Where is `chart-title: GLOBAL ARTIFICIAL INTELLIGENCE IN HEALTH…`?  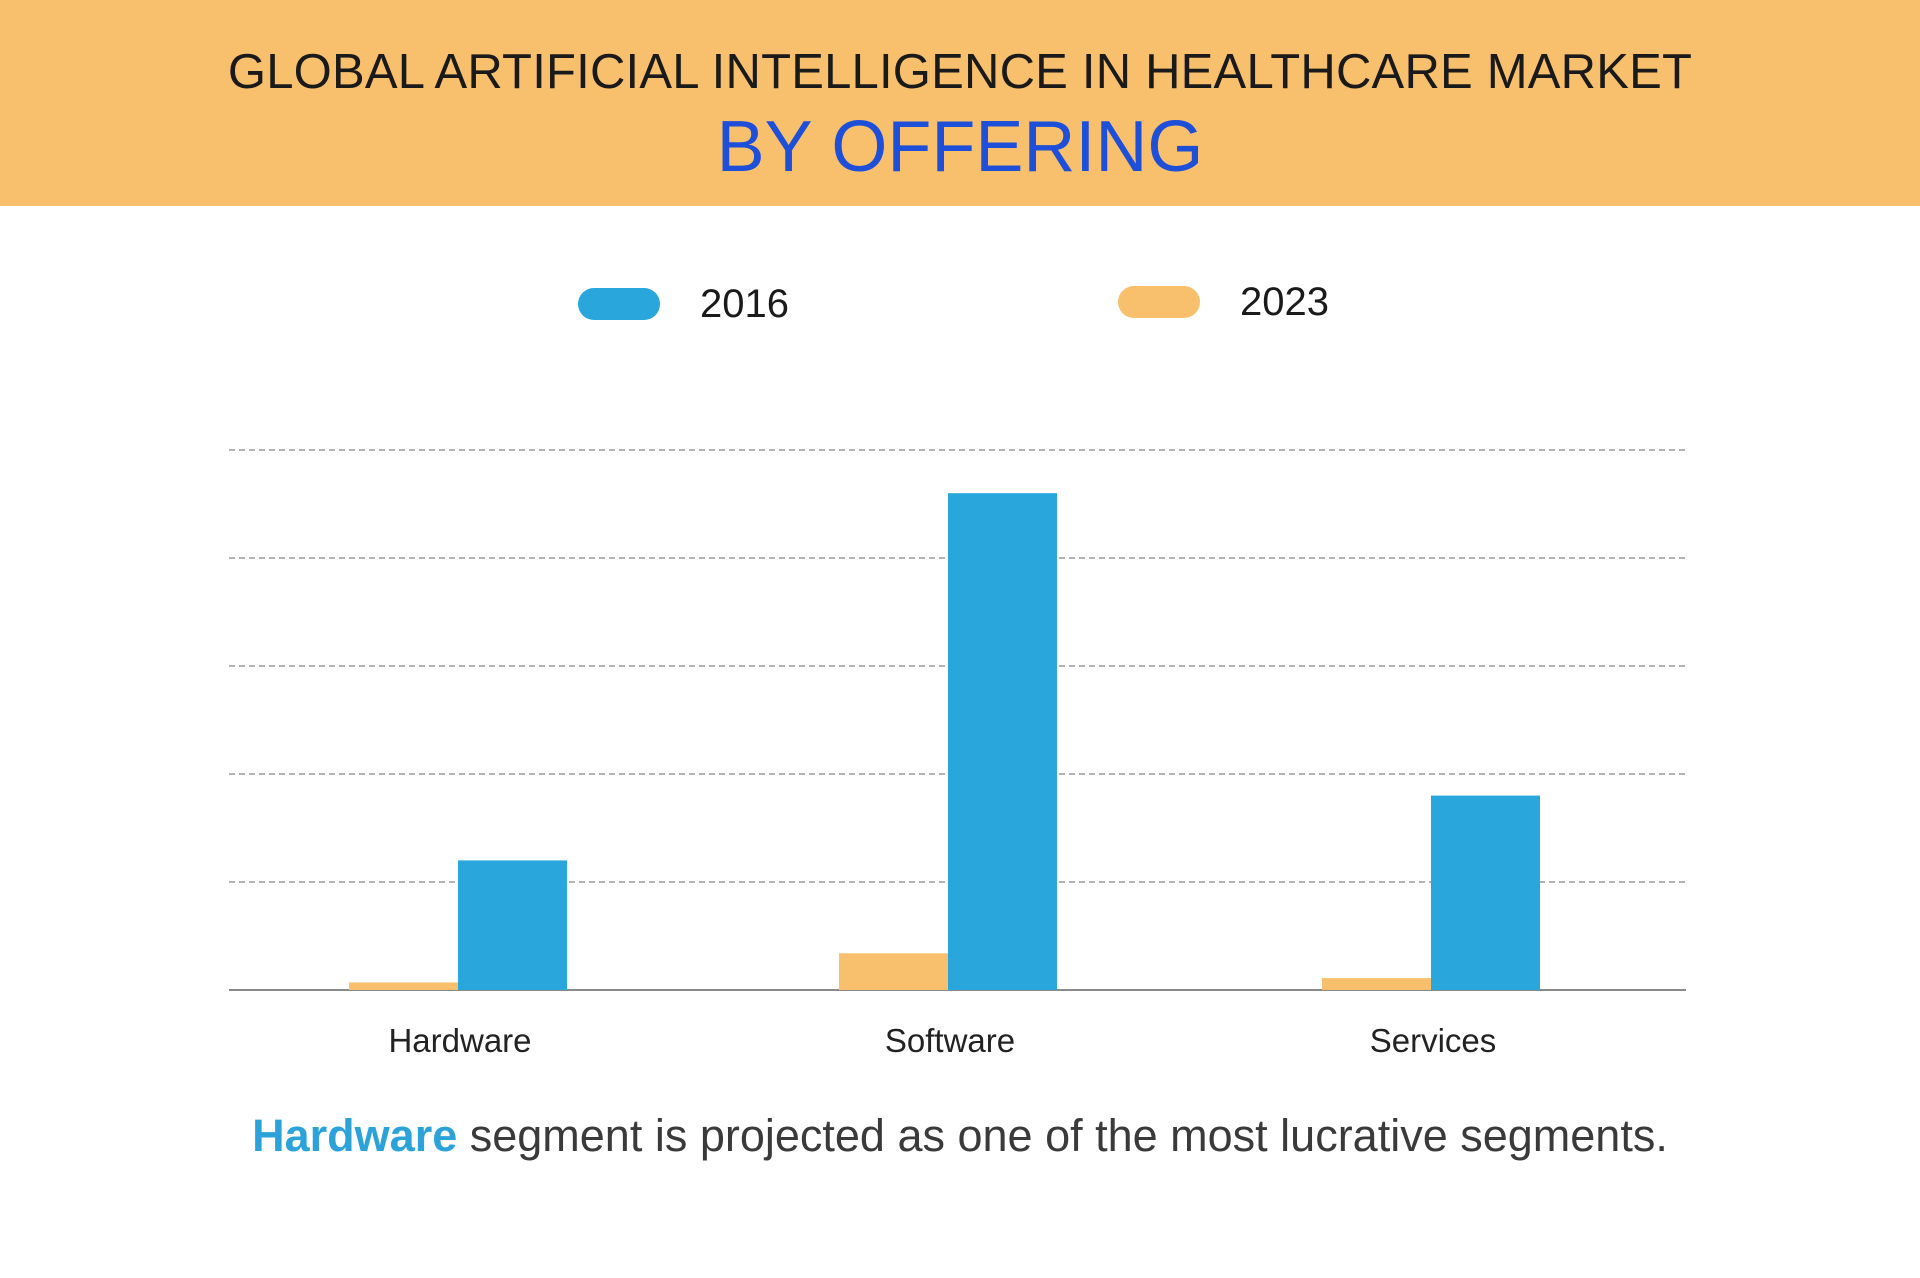 chart-title: GLOBAL ARTIFICIAL INTELLIGENCE IN HEALTH… is located at coordinates (960, 72).